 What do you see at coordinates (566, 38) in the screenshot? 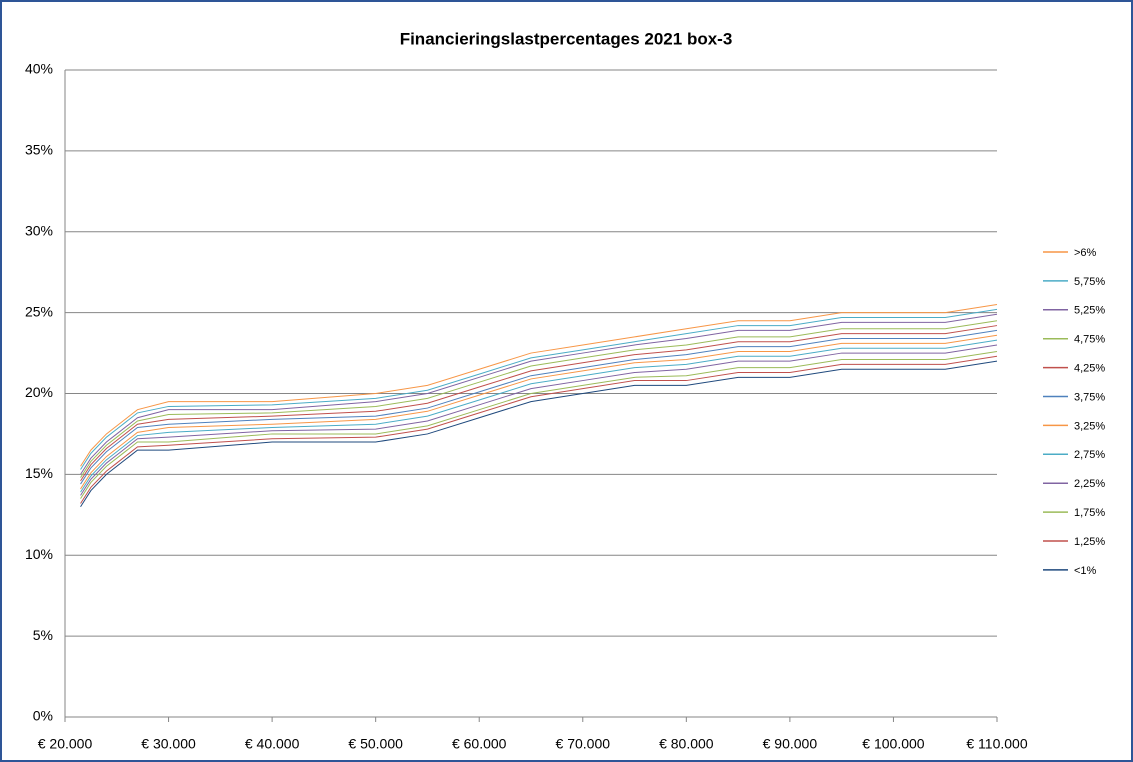
I see `chart-title: Financieringslastpercentages 2021 box-3` at bounding box center [566, 38].